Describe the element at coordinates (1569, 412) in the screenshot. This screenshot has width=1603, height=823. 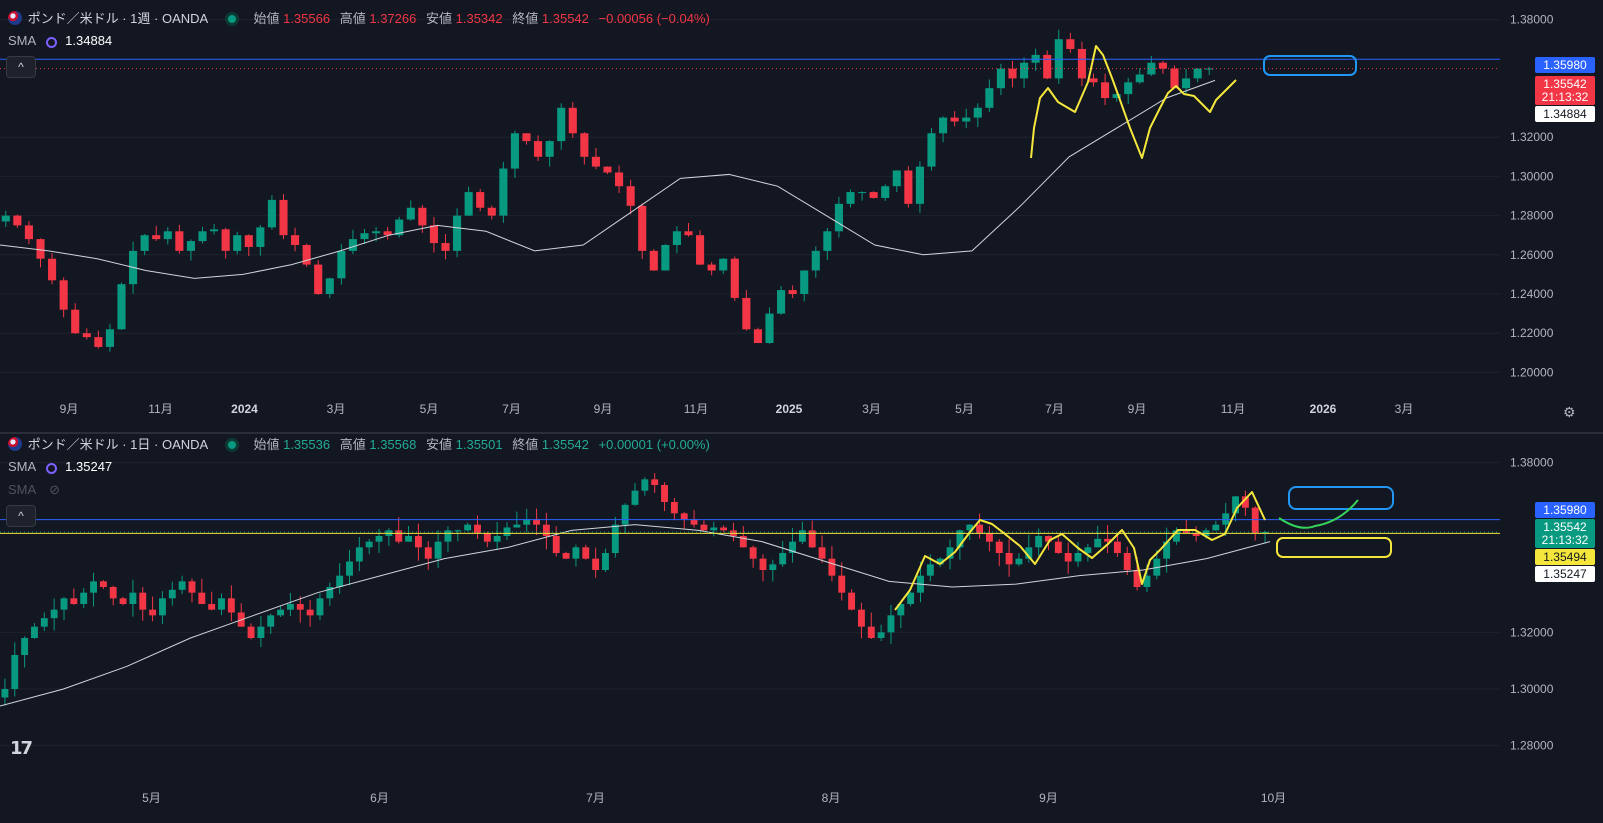
I see `gear-icon: ⚙` at that location.